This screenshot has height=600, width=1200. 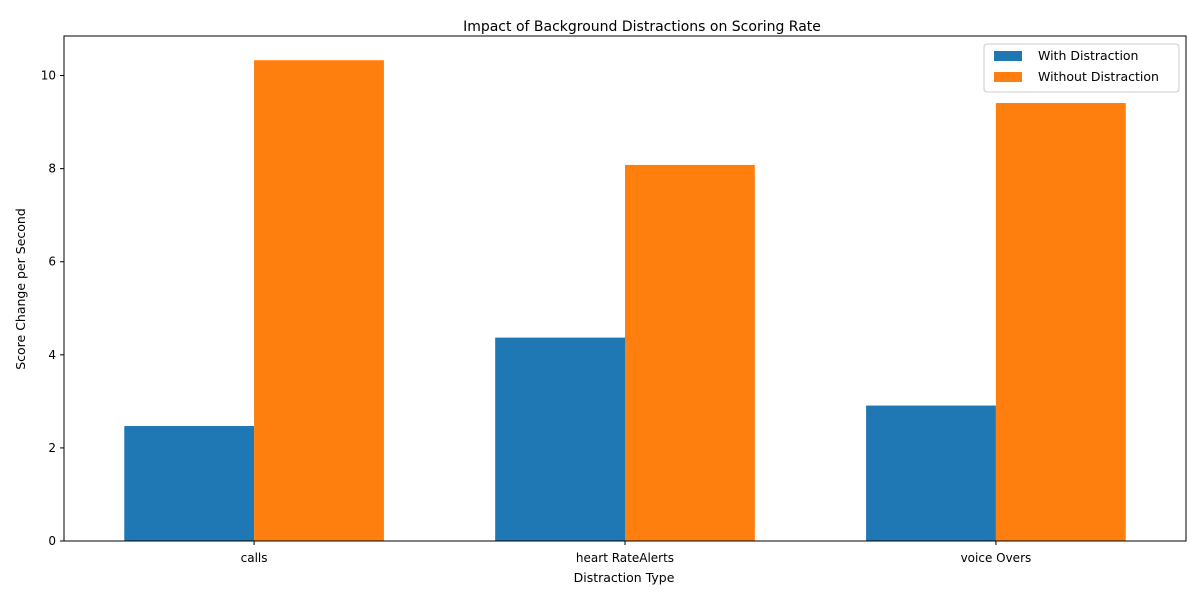 I want to click on legend-frame, so click(x=1081, y=68).